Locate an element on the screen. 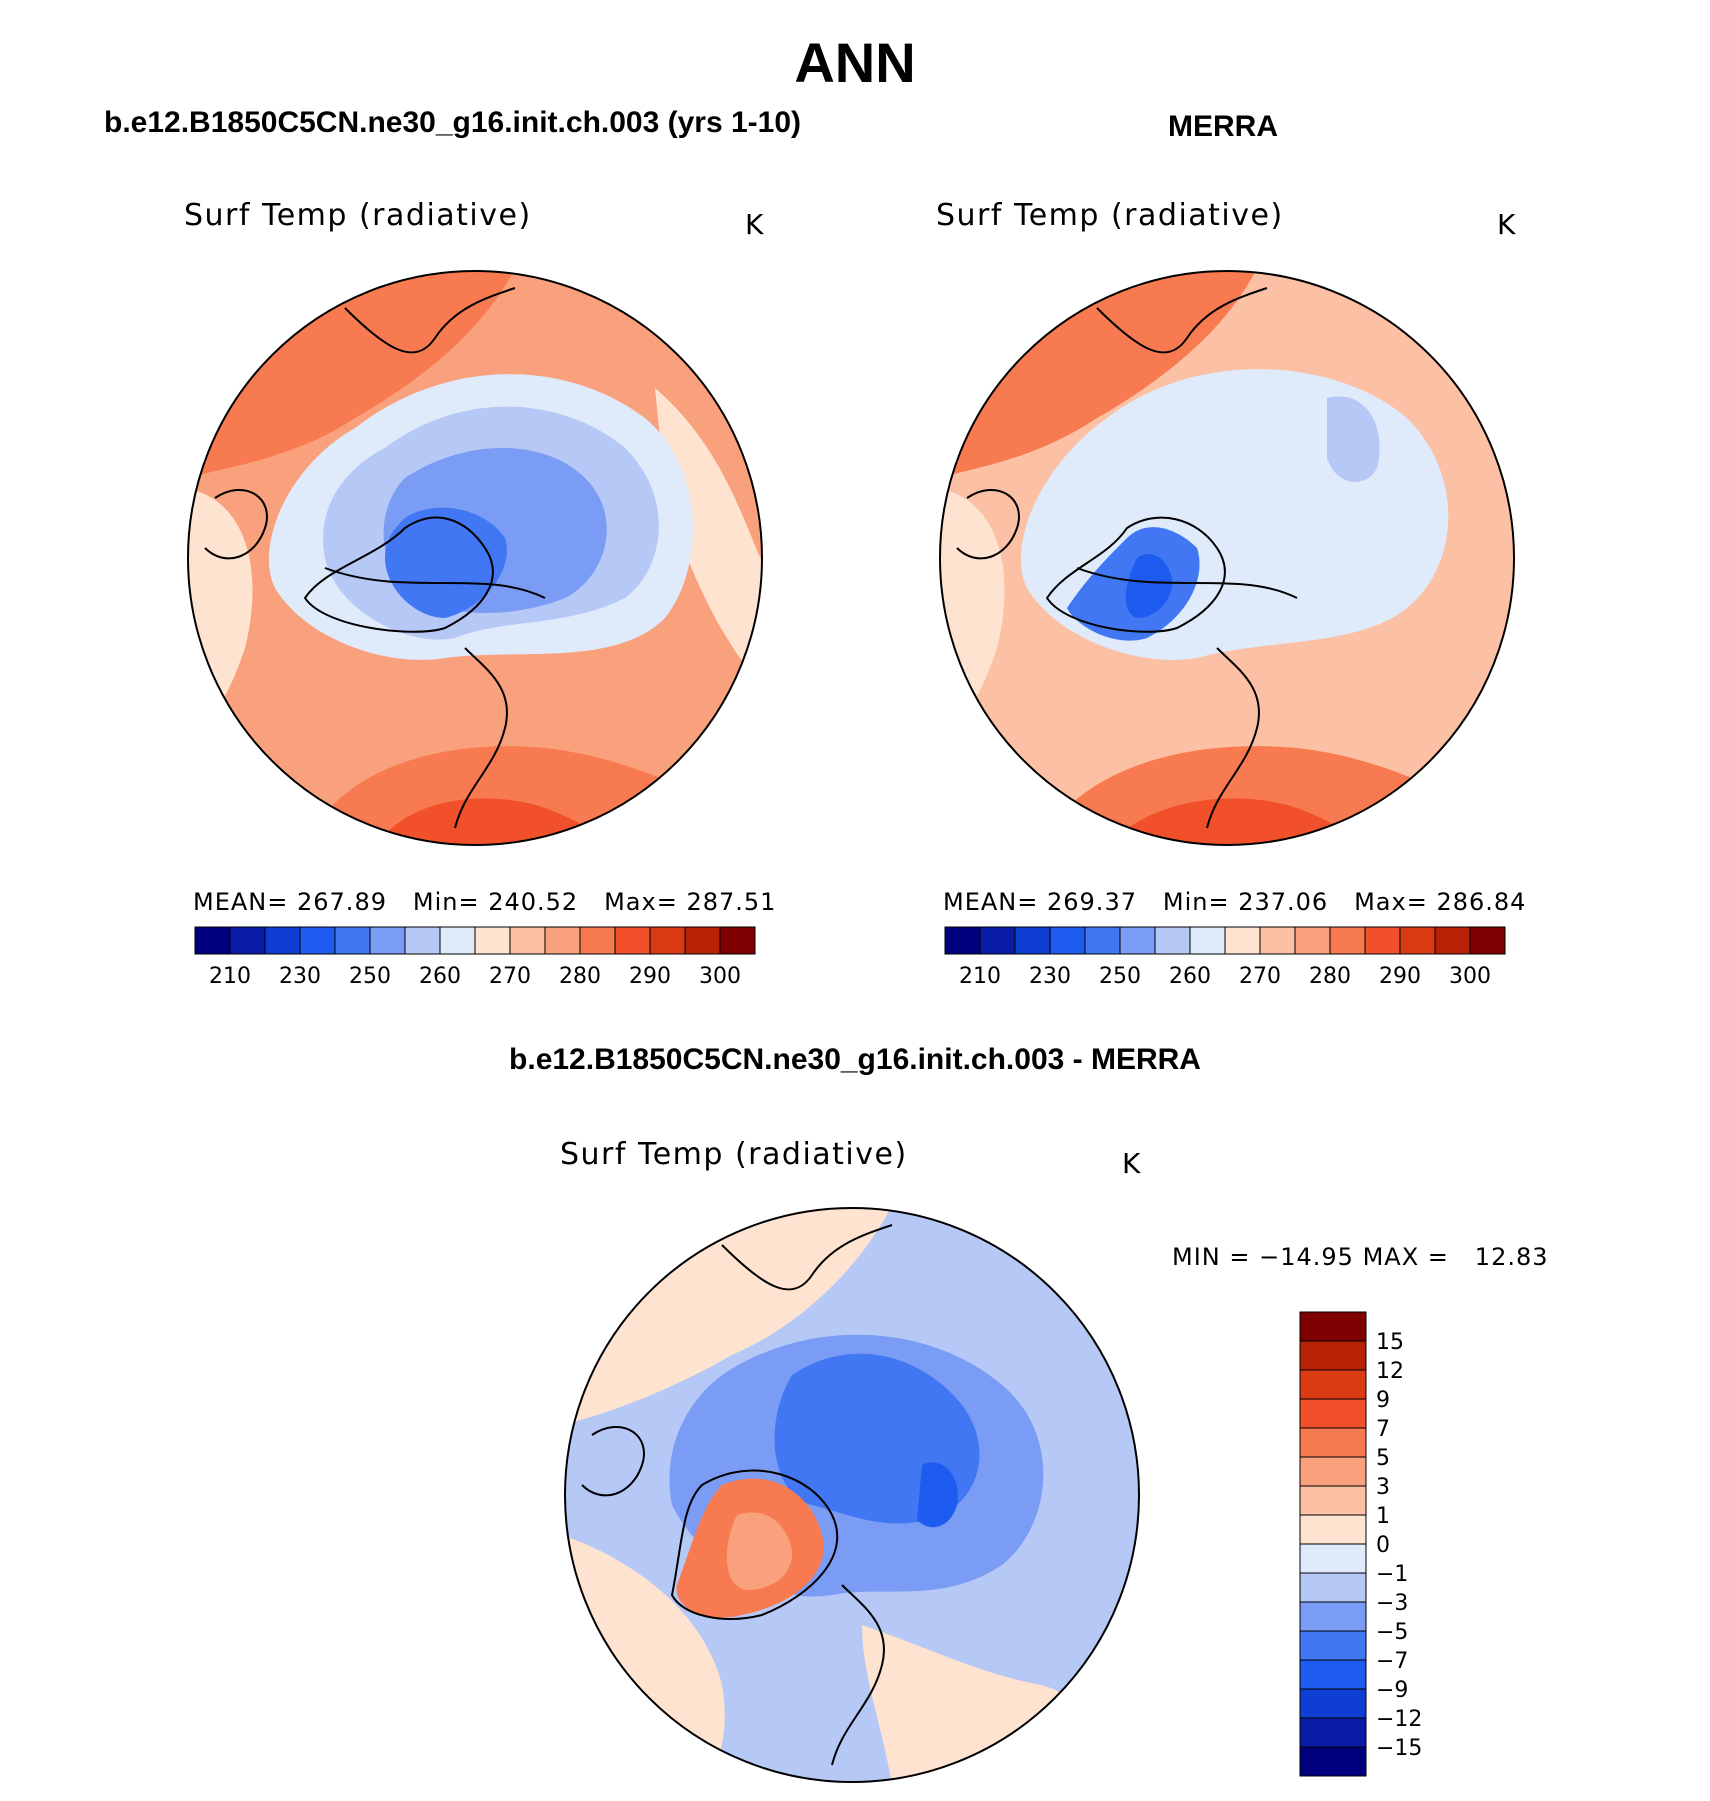 The image size is (1710, 1801). difference-colorbar-tick-label: 15 is located at coordinates (1390, 1342).